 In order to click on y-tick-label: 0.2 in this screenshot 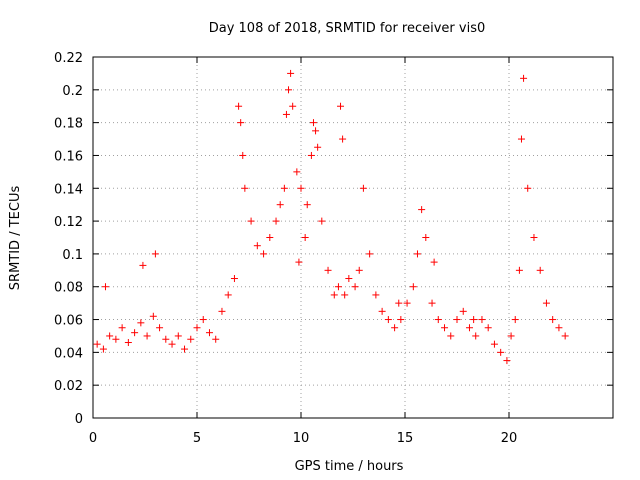, I will do `click(72, 91)`.